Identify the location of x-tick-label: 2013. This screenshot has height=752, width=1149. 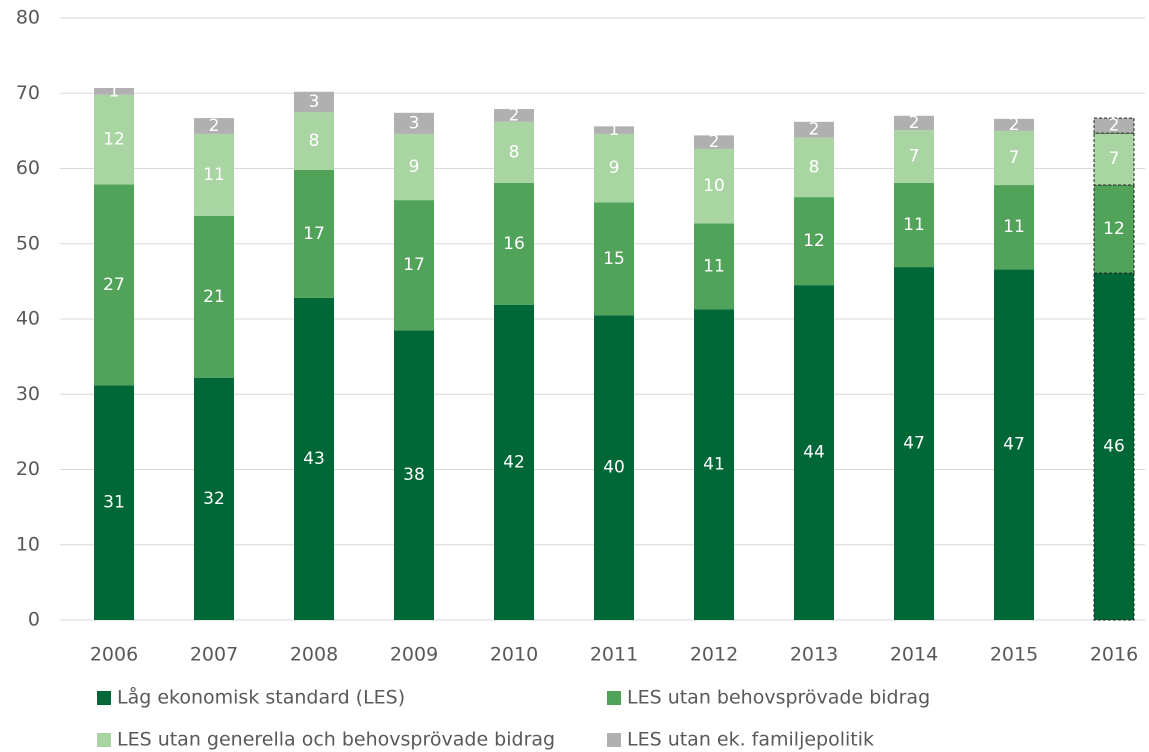
(814, 655).